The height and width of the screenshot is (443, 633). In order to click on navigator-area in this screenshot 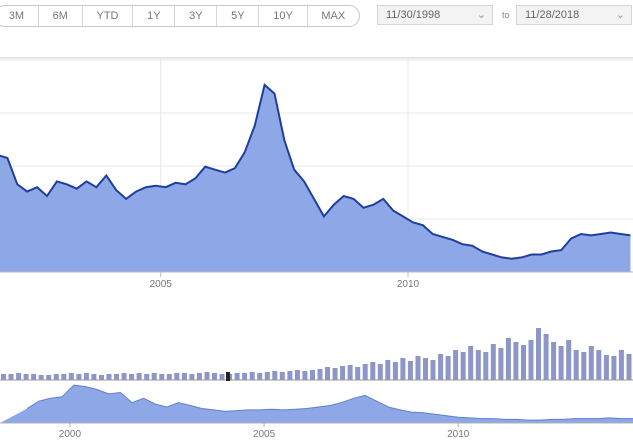, I will do `click(316, 404)`.